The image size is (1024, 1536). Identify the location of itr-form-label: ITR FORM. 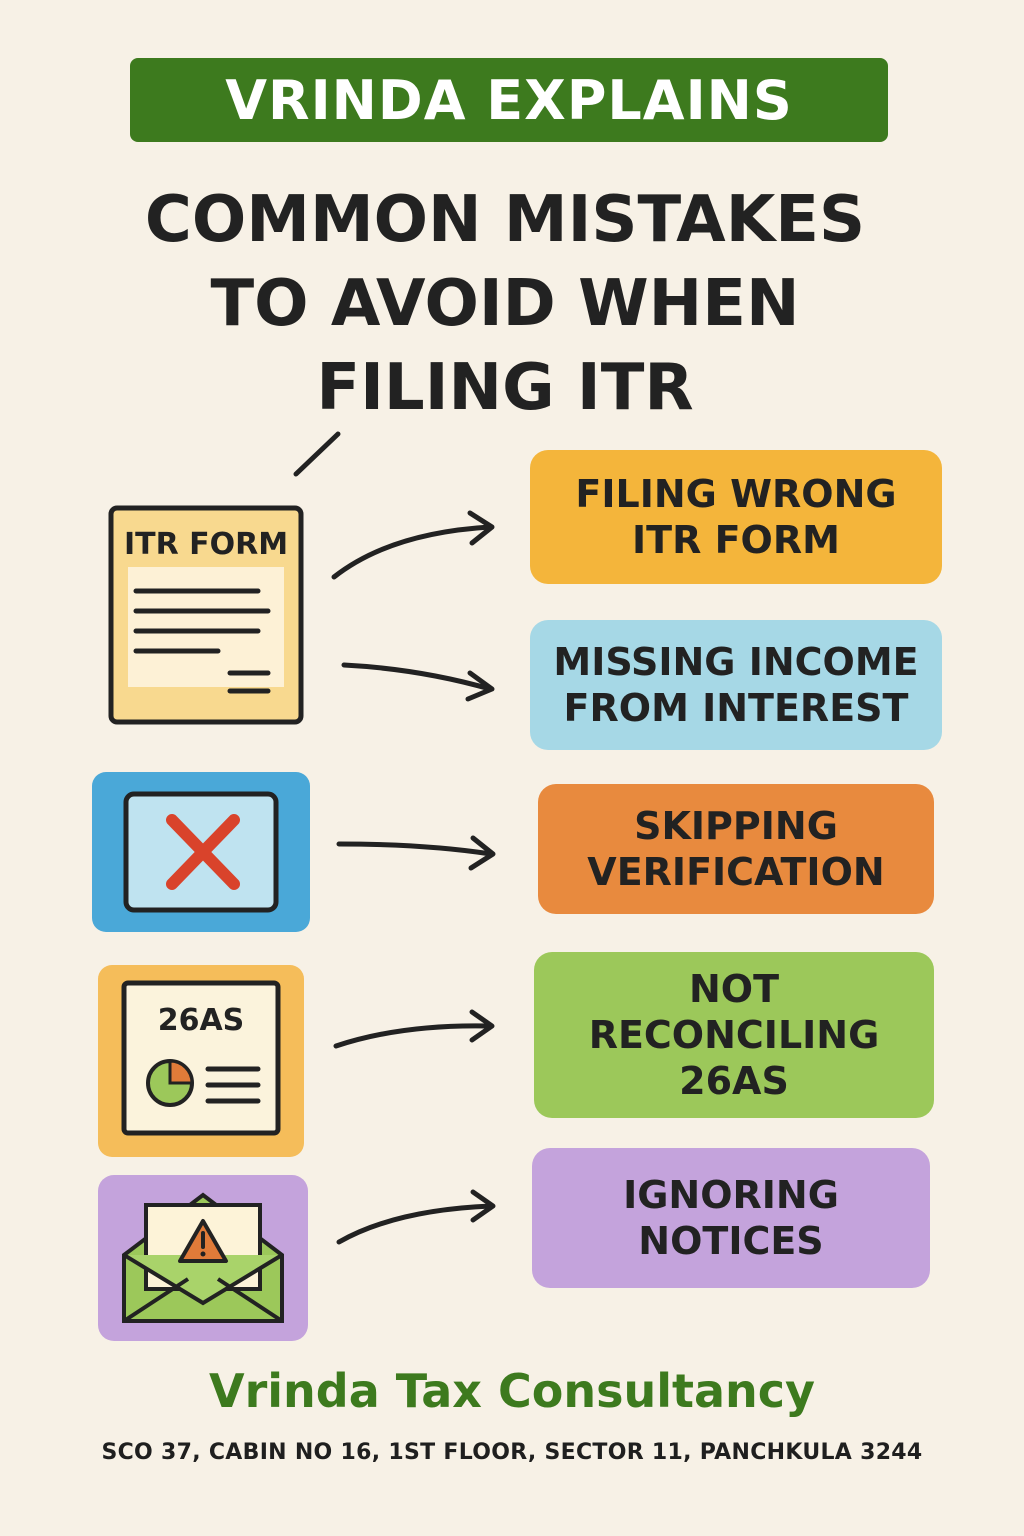
(206, 544).